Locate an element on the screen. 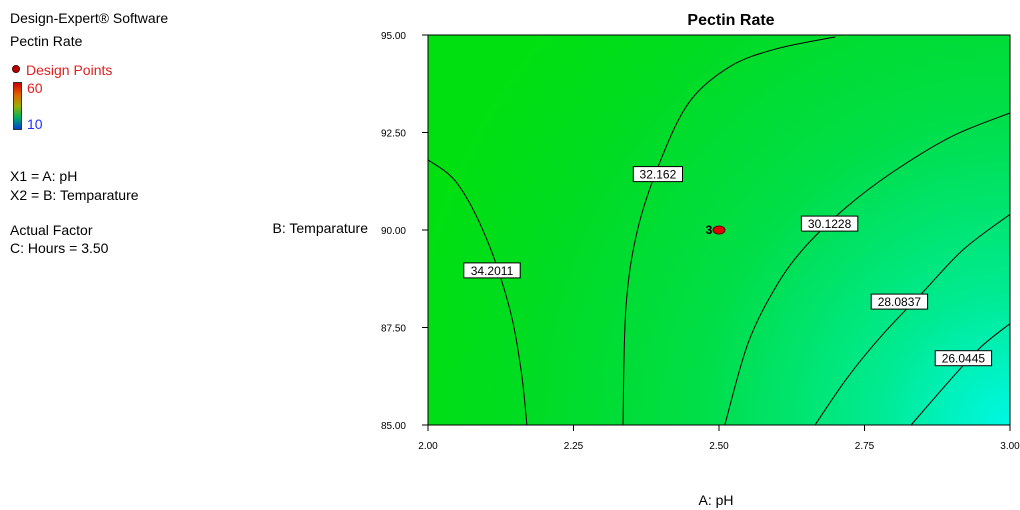 Image resolution: width=1020 pixels, height=510 pixels. x-tick-label: 3.00 is located at coordinates (1010, 446).